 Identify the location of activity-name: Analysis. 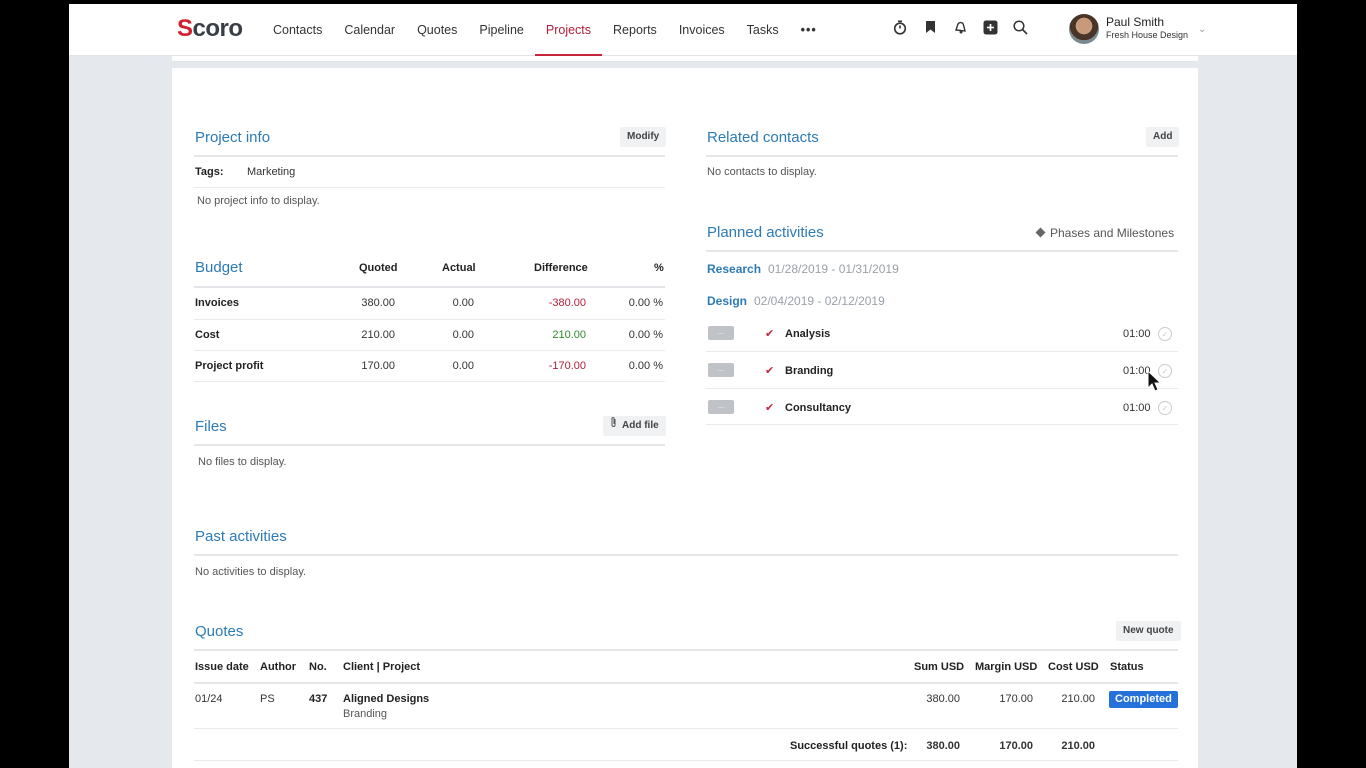
(808, 334).